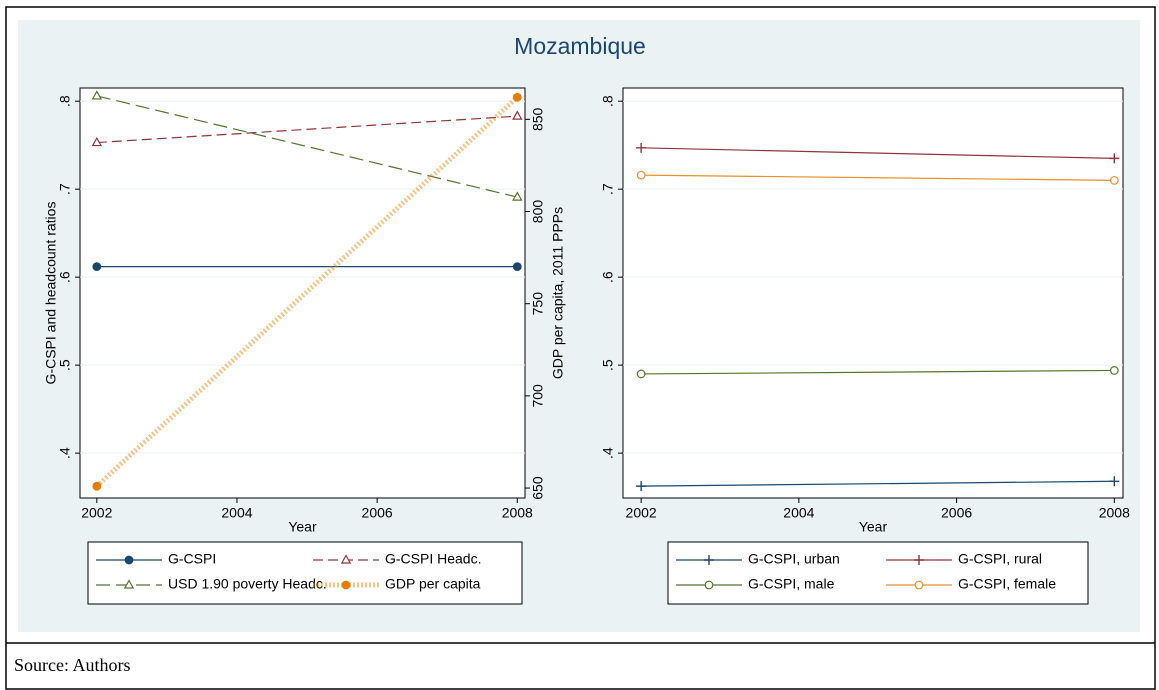  Describe the element at coordinates (72, 665) in the screenshot. I see `source-note: Source: Authors` at that location.